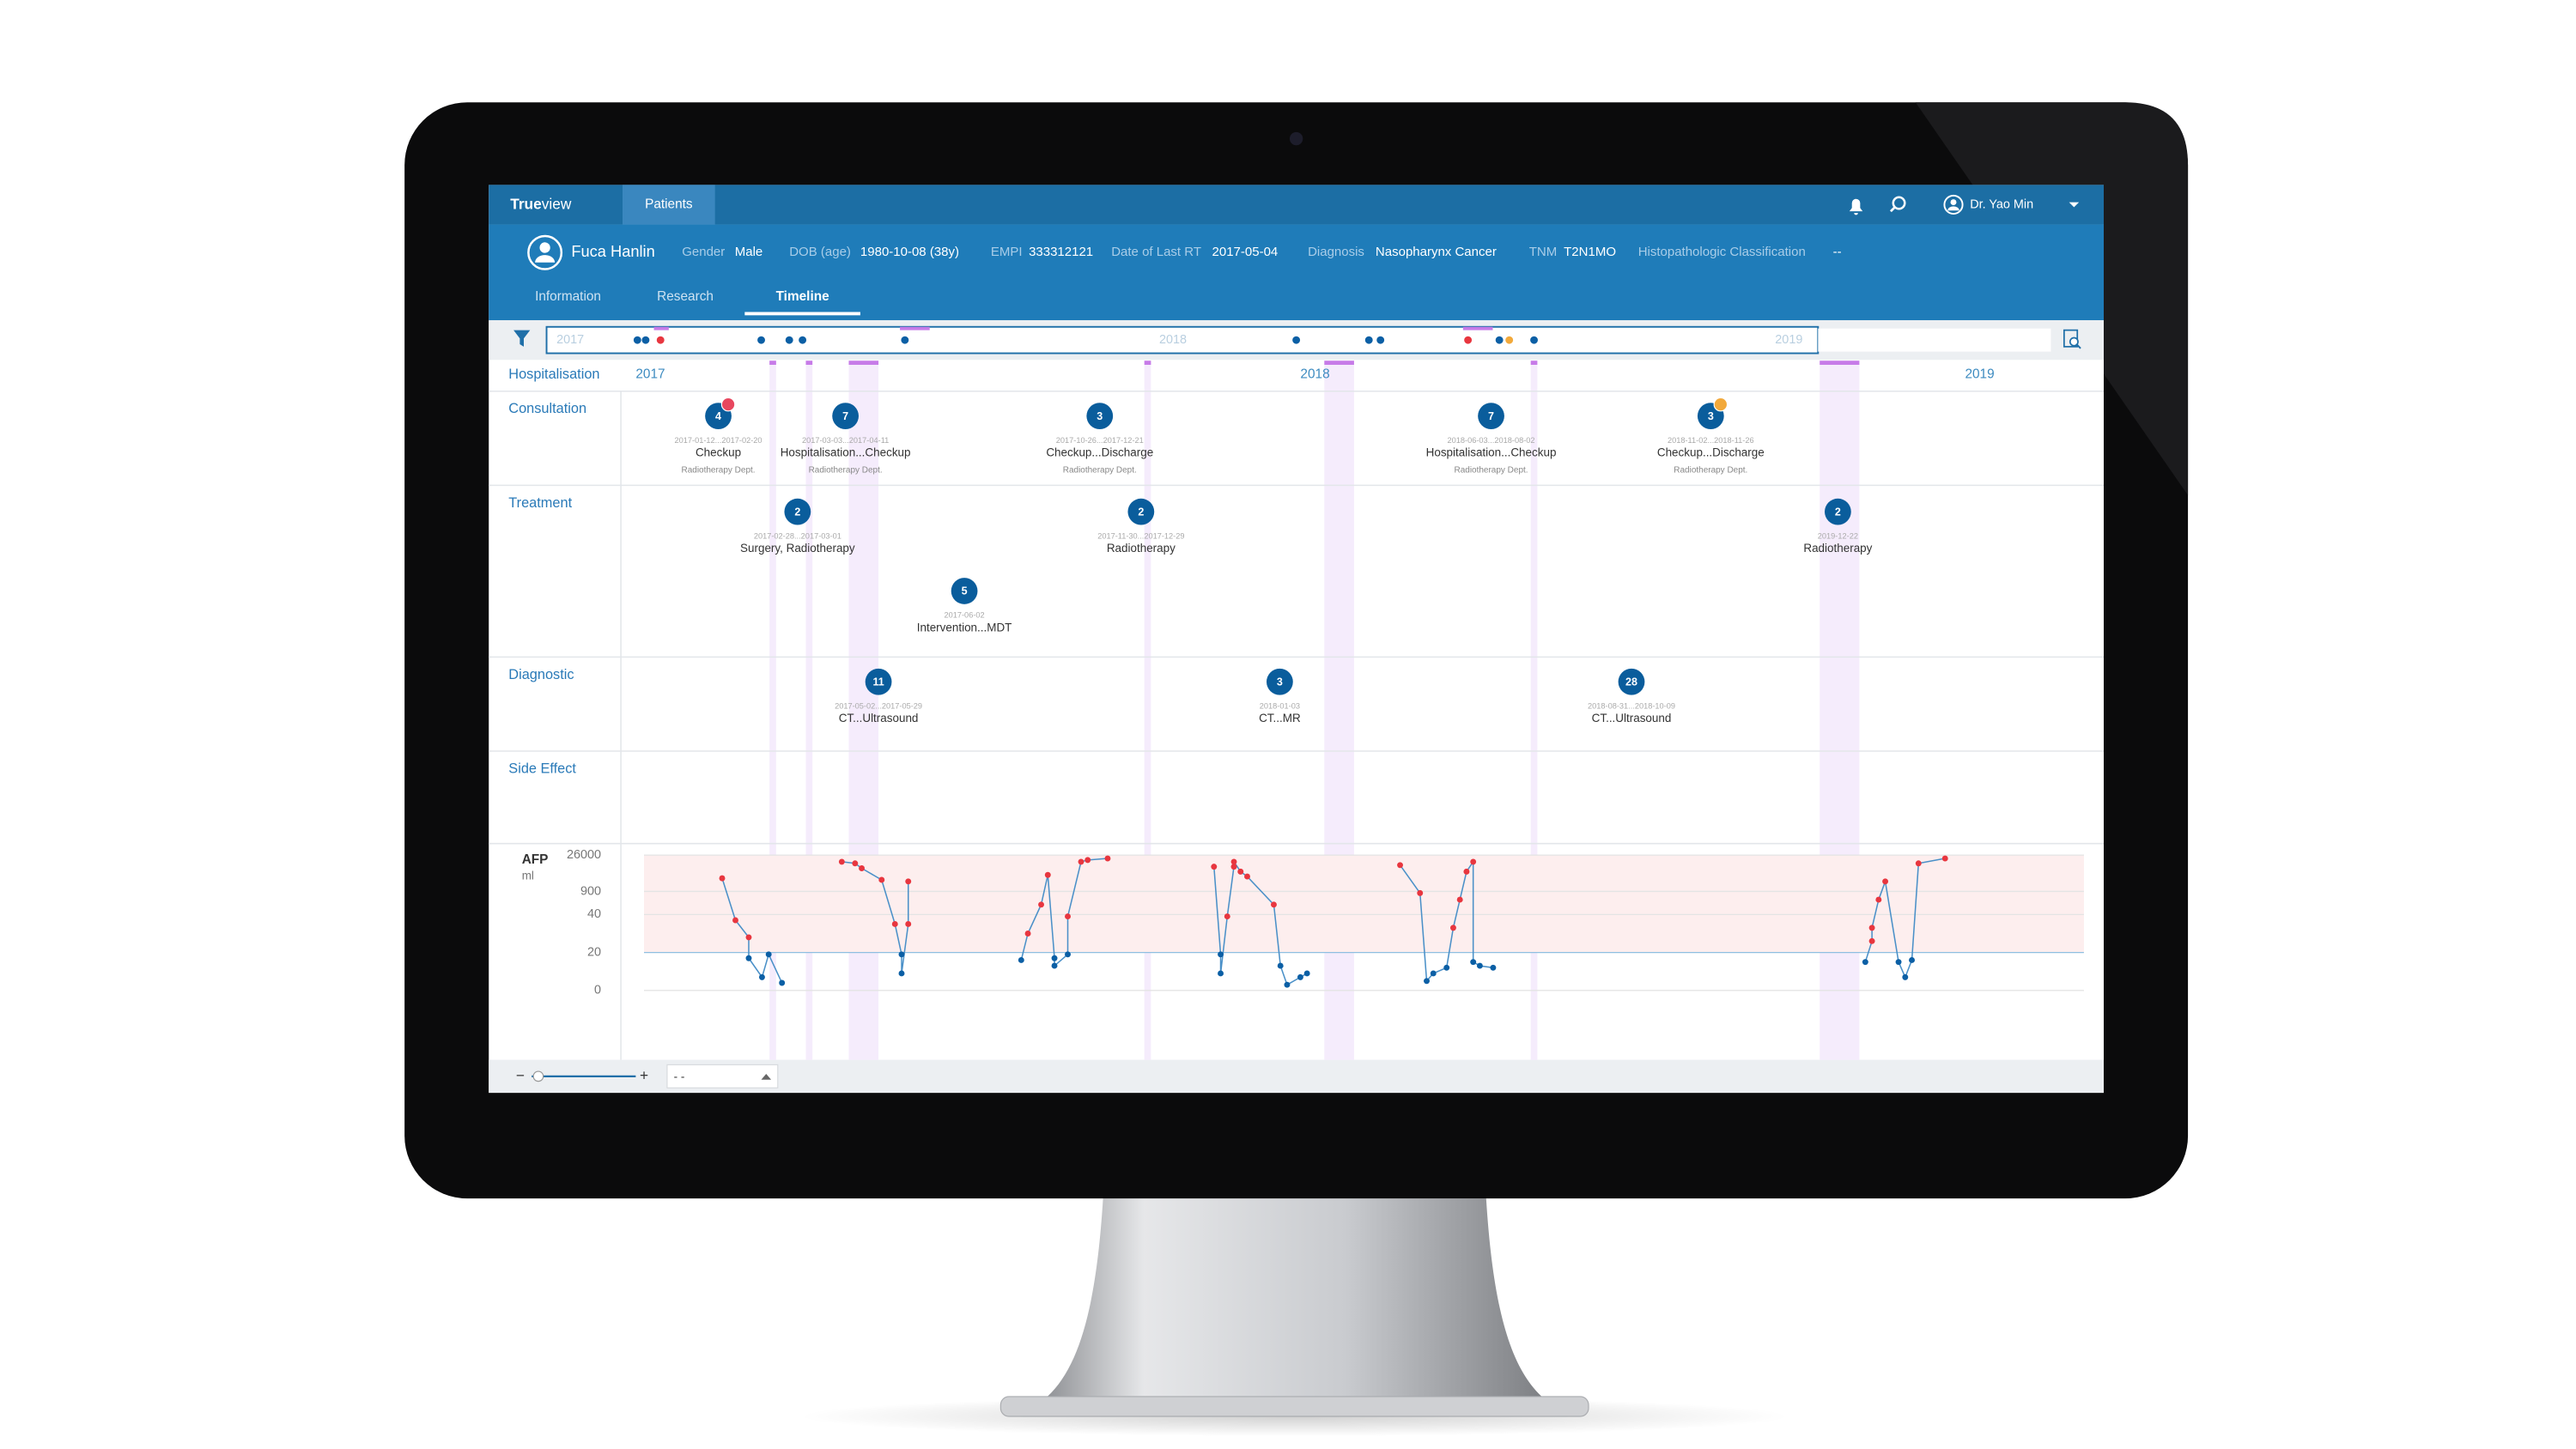 Image resolution: width=2576 pixels, height=1449 pixels. What do you see at coordinates (1856, 206) in the screenshot?
I see `bell-icon` at bounding box center [1856, 206].